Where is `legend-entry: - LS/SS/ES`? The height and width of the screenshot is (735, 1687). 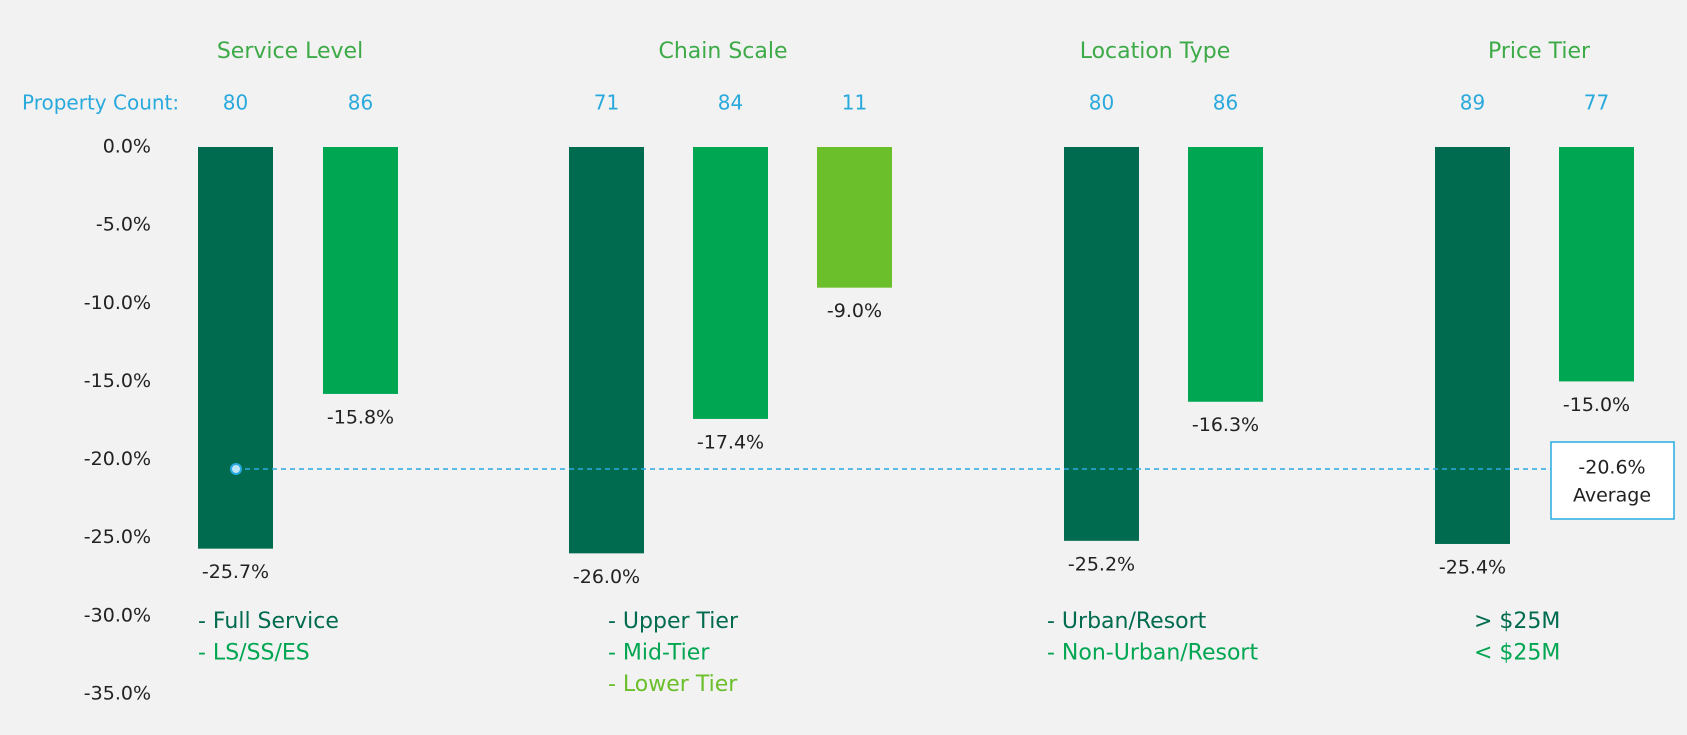 legend-entry: - LS/SS/ES is located at coordinates (254, 653).